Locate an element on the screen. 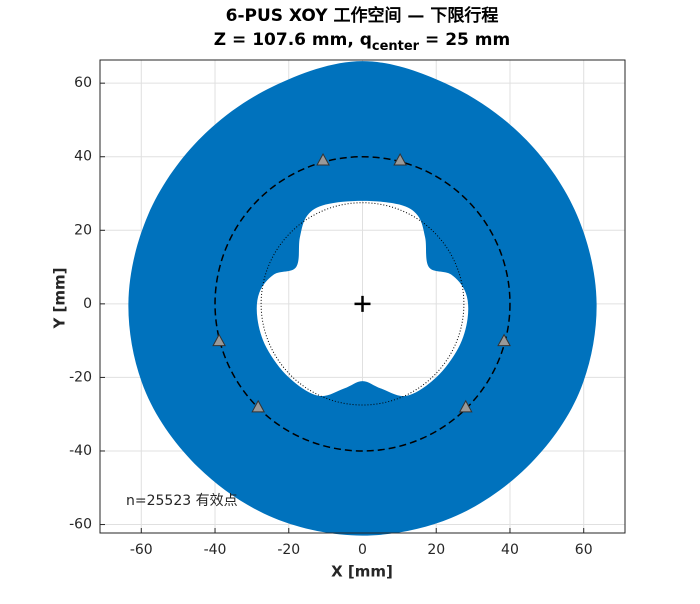  subtitle-main: Z = 107.6 mm, q is located at coordinates (293, 40).